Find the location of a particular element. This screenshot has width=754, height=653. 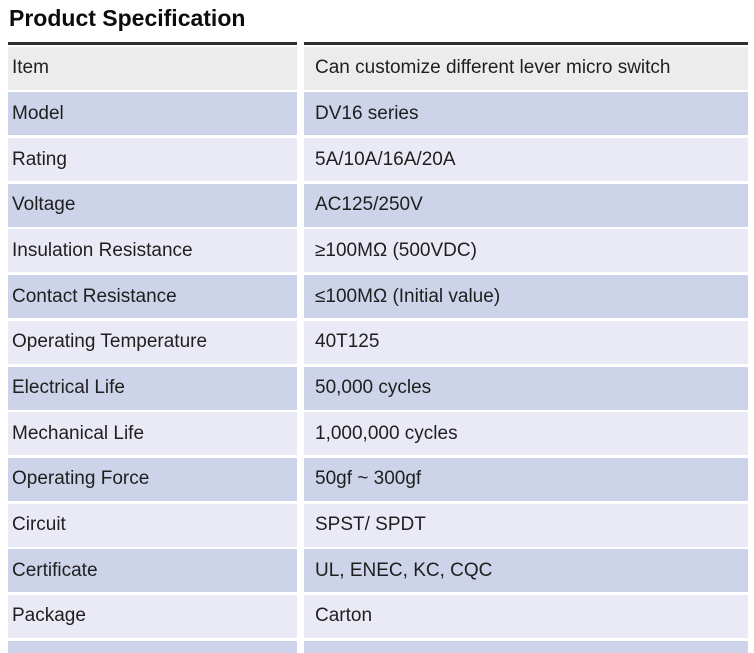

spec-label-cell: Item is located at coordinates (152, 68).